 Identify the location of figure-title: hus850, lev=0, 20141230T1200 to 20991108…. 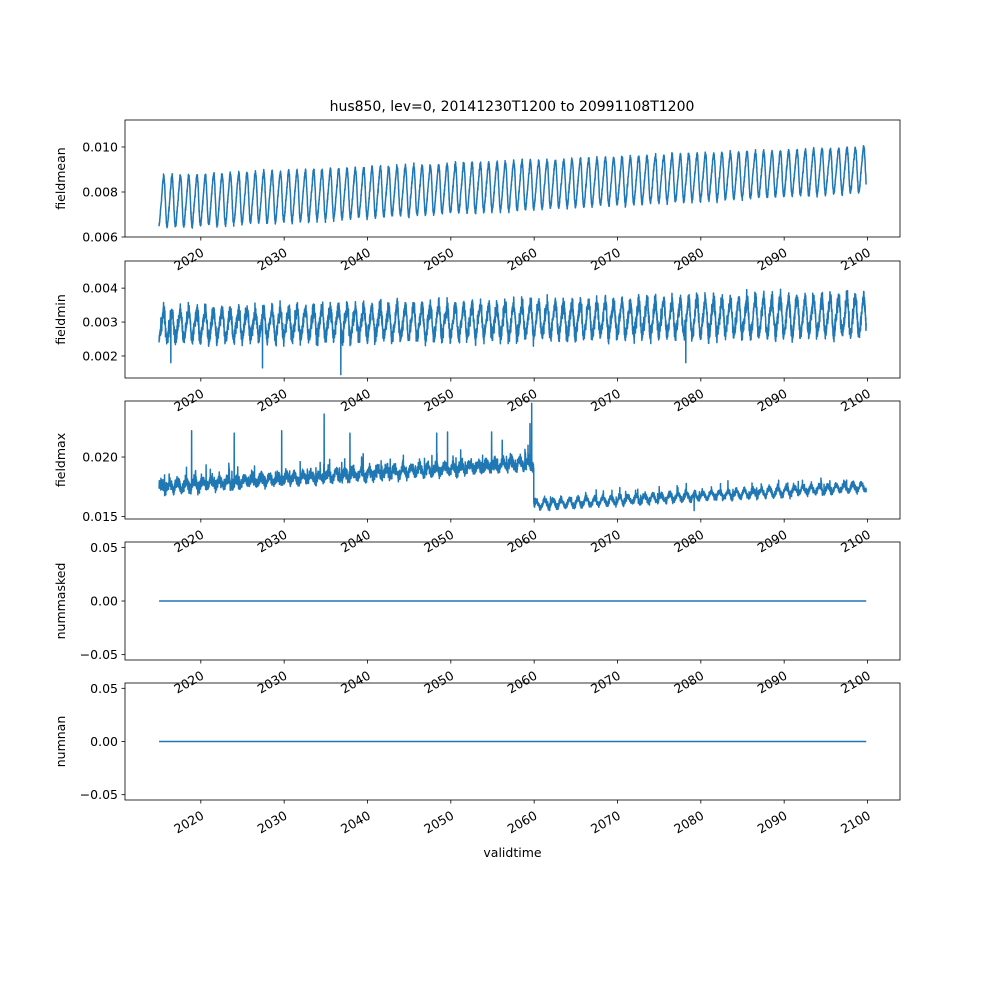
(512, 107).